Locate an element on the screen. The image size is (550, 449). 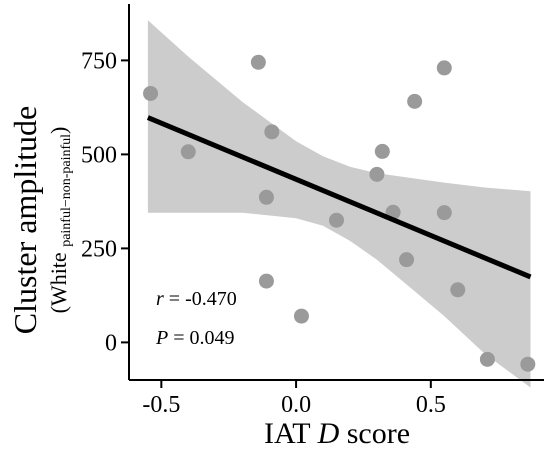
p-value: = 0.049 is located at coordinates (201, 338).